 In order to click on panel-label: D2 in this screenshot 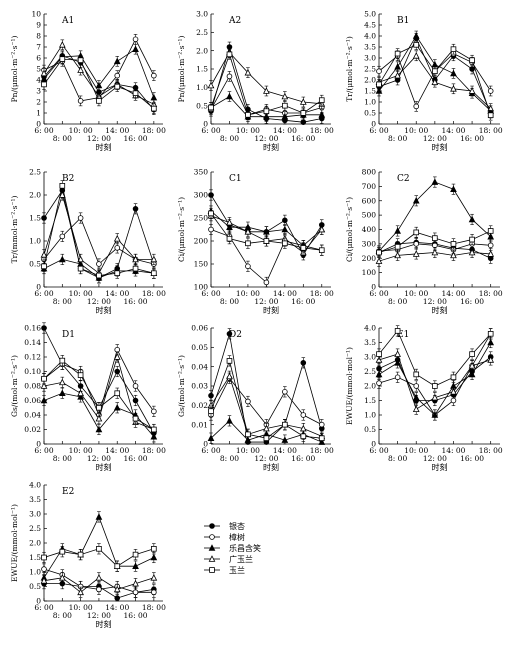, I will do `click(235, 335)`.